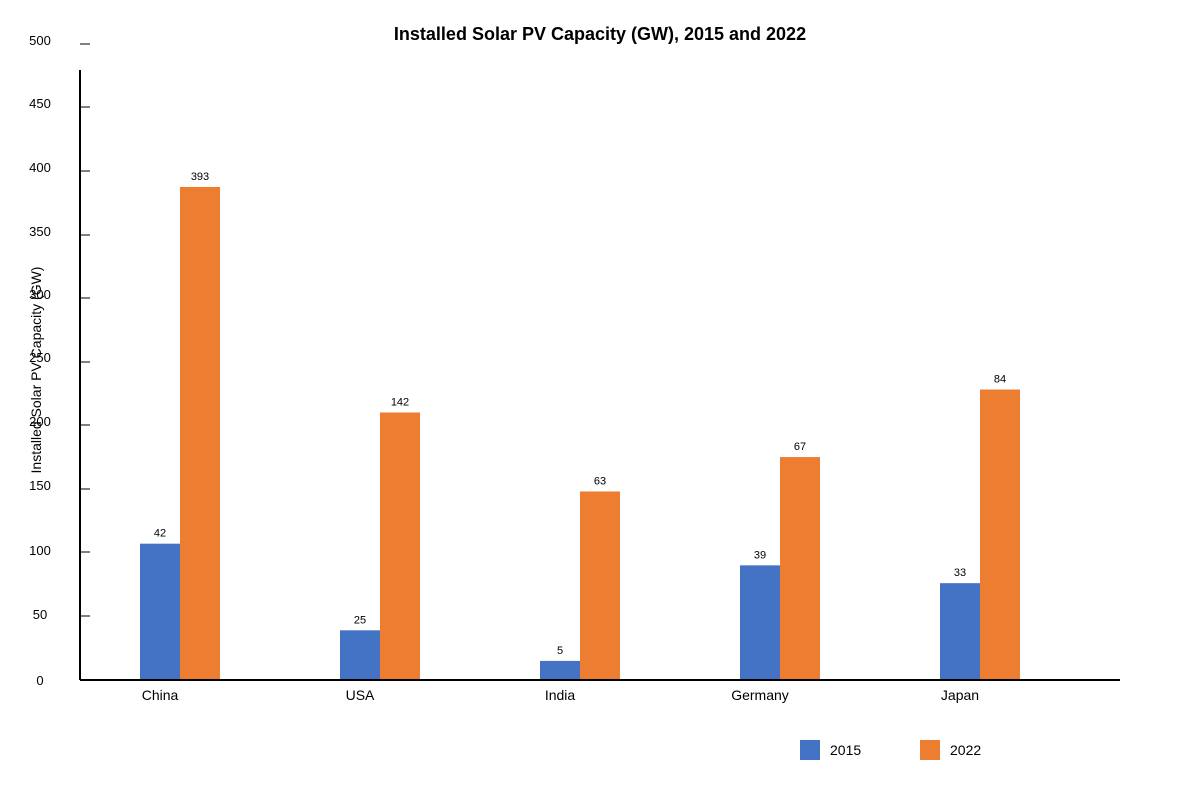 The width and height of the screenshot is (1200, 800). I want to click on bar-2022-japan, so click(1000, 534).